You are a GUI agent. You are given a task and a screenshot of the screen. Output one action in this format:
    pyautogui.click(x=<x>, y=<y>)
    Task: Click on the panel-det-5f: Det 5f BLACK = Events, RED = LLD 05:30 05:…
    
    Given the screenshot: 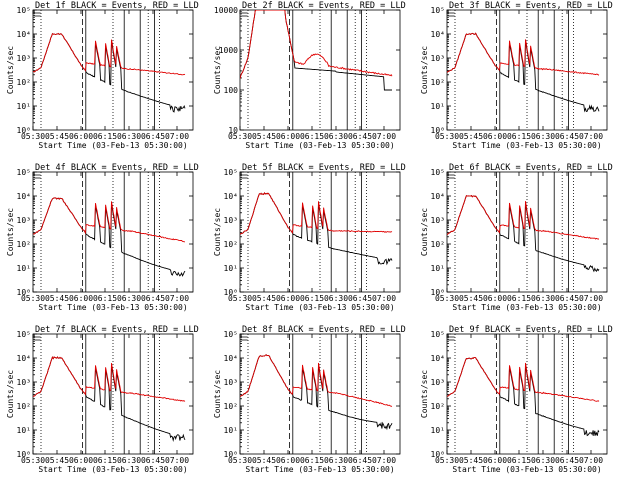 What is the action you would take?
    pyautogui.click(x=309, y=237)
    